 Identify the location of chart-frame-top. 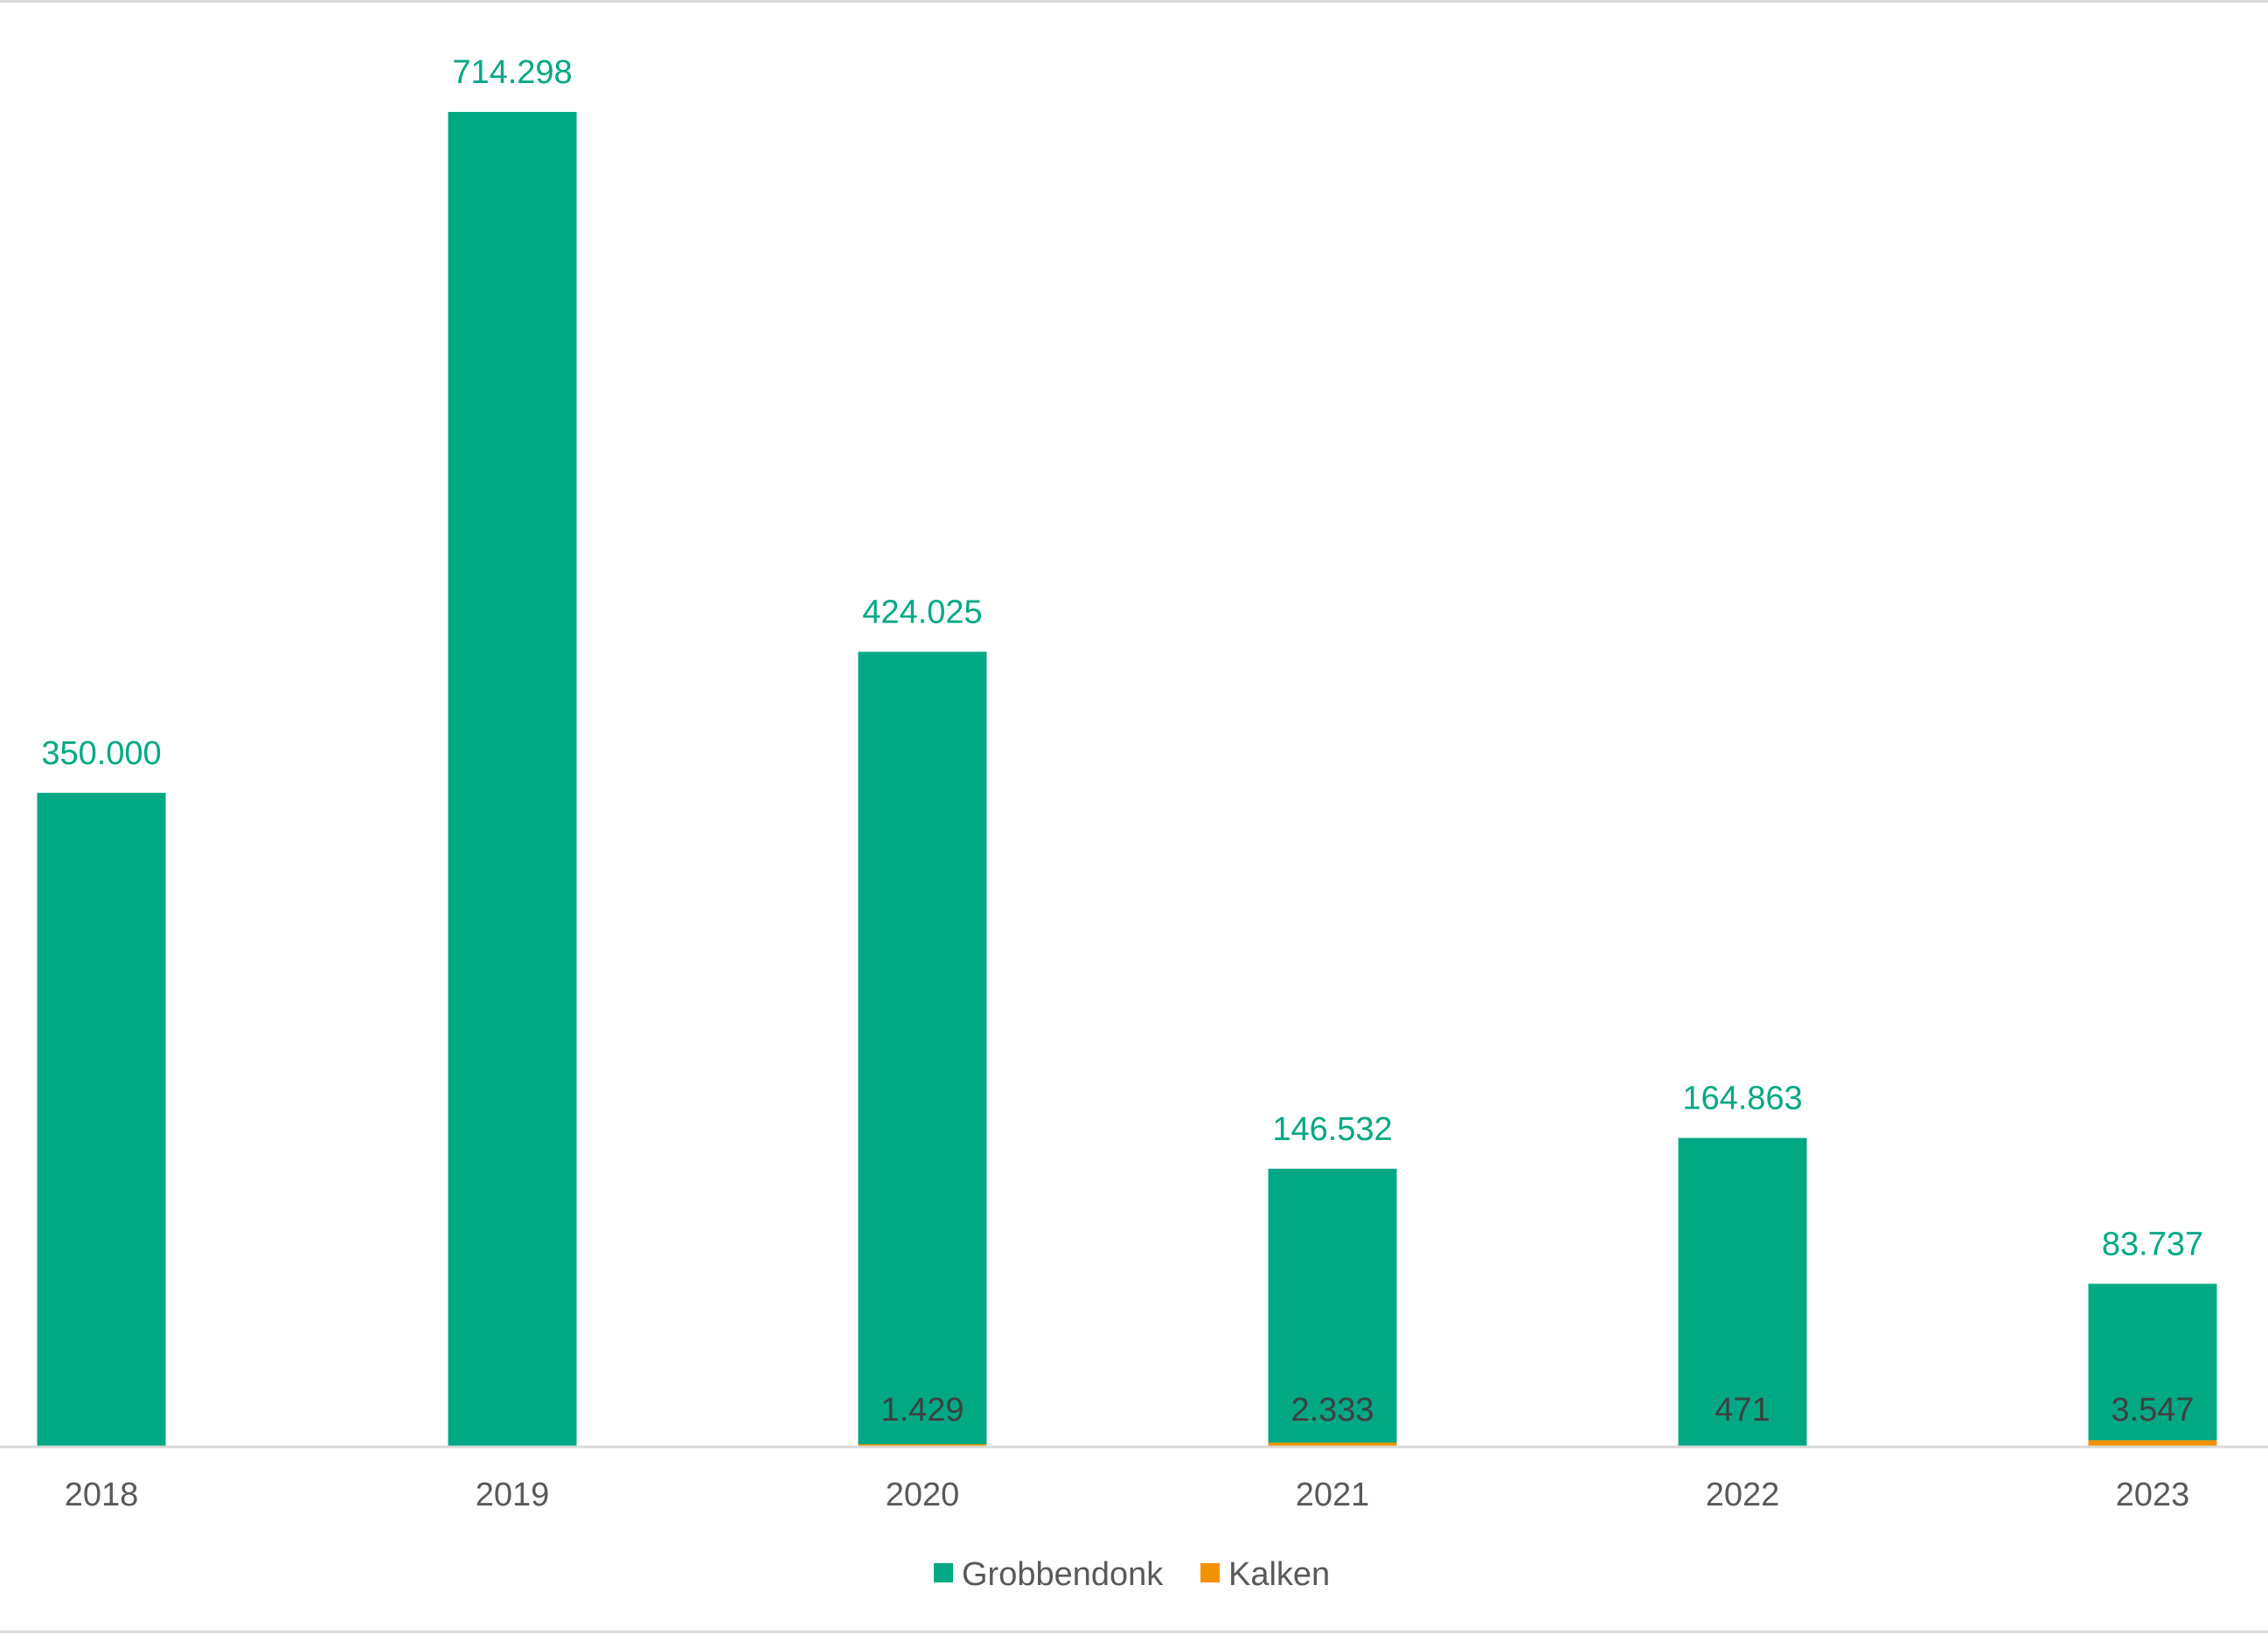
(1134, 1).